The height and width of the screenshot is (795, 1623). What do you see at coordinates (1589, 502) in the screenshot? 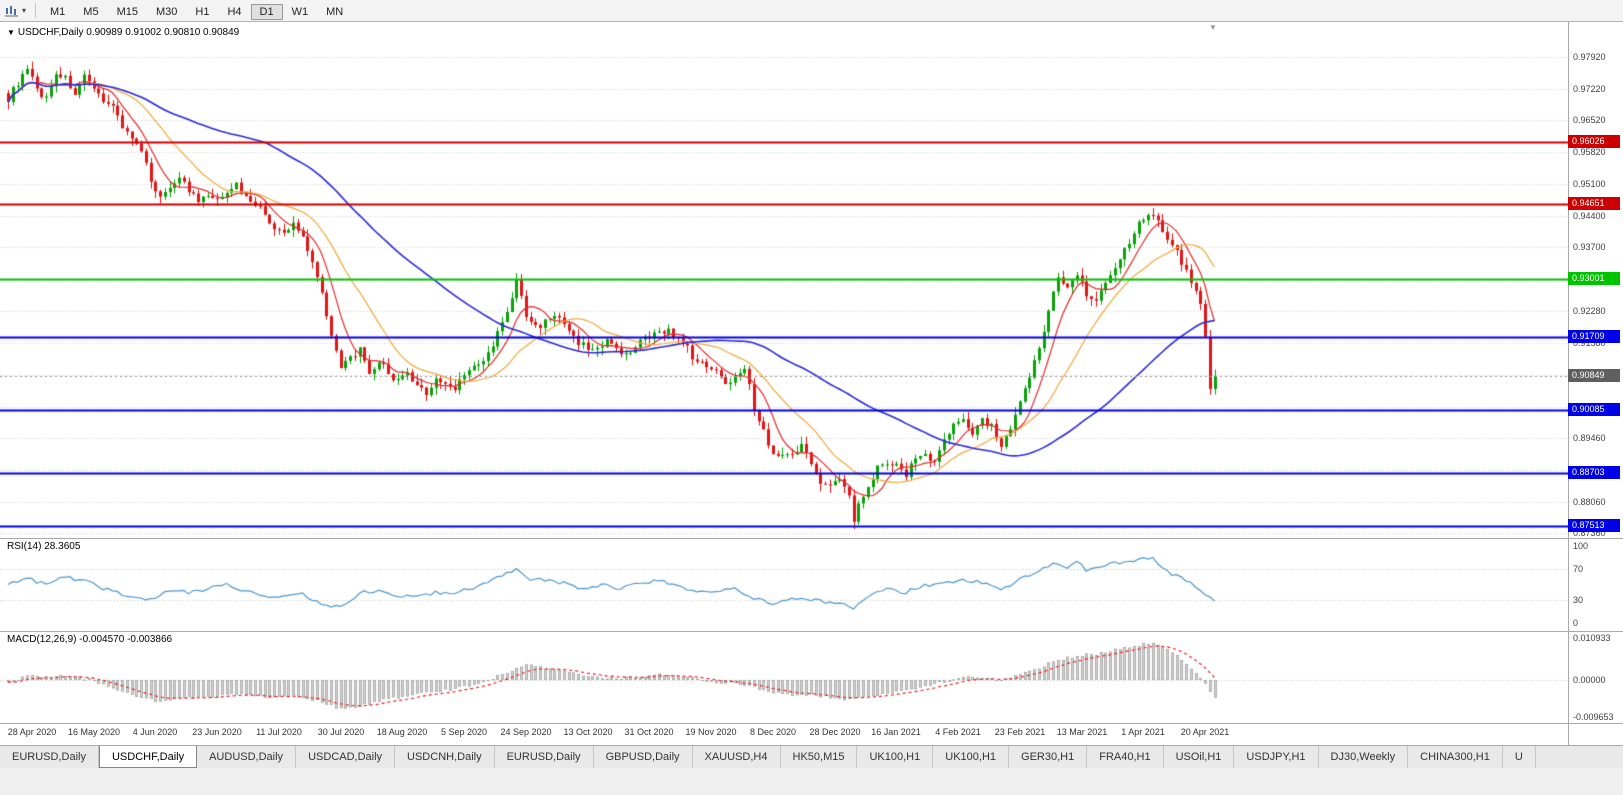
I see `price-axis-tick: 0.88060` at bounding box center [1589, 502].